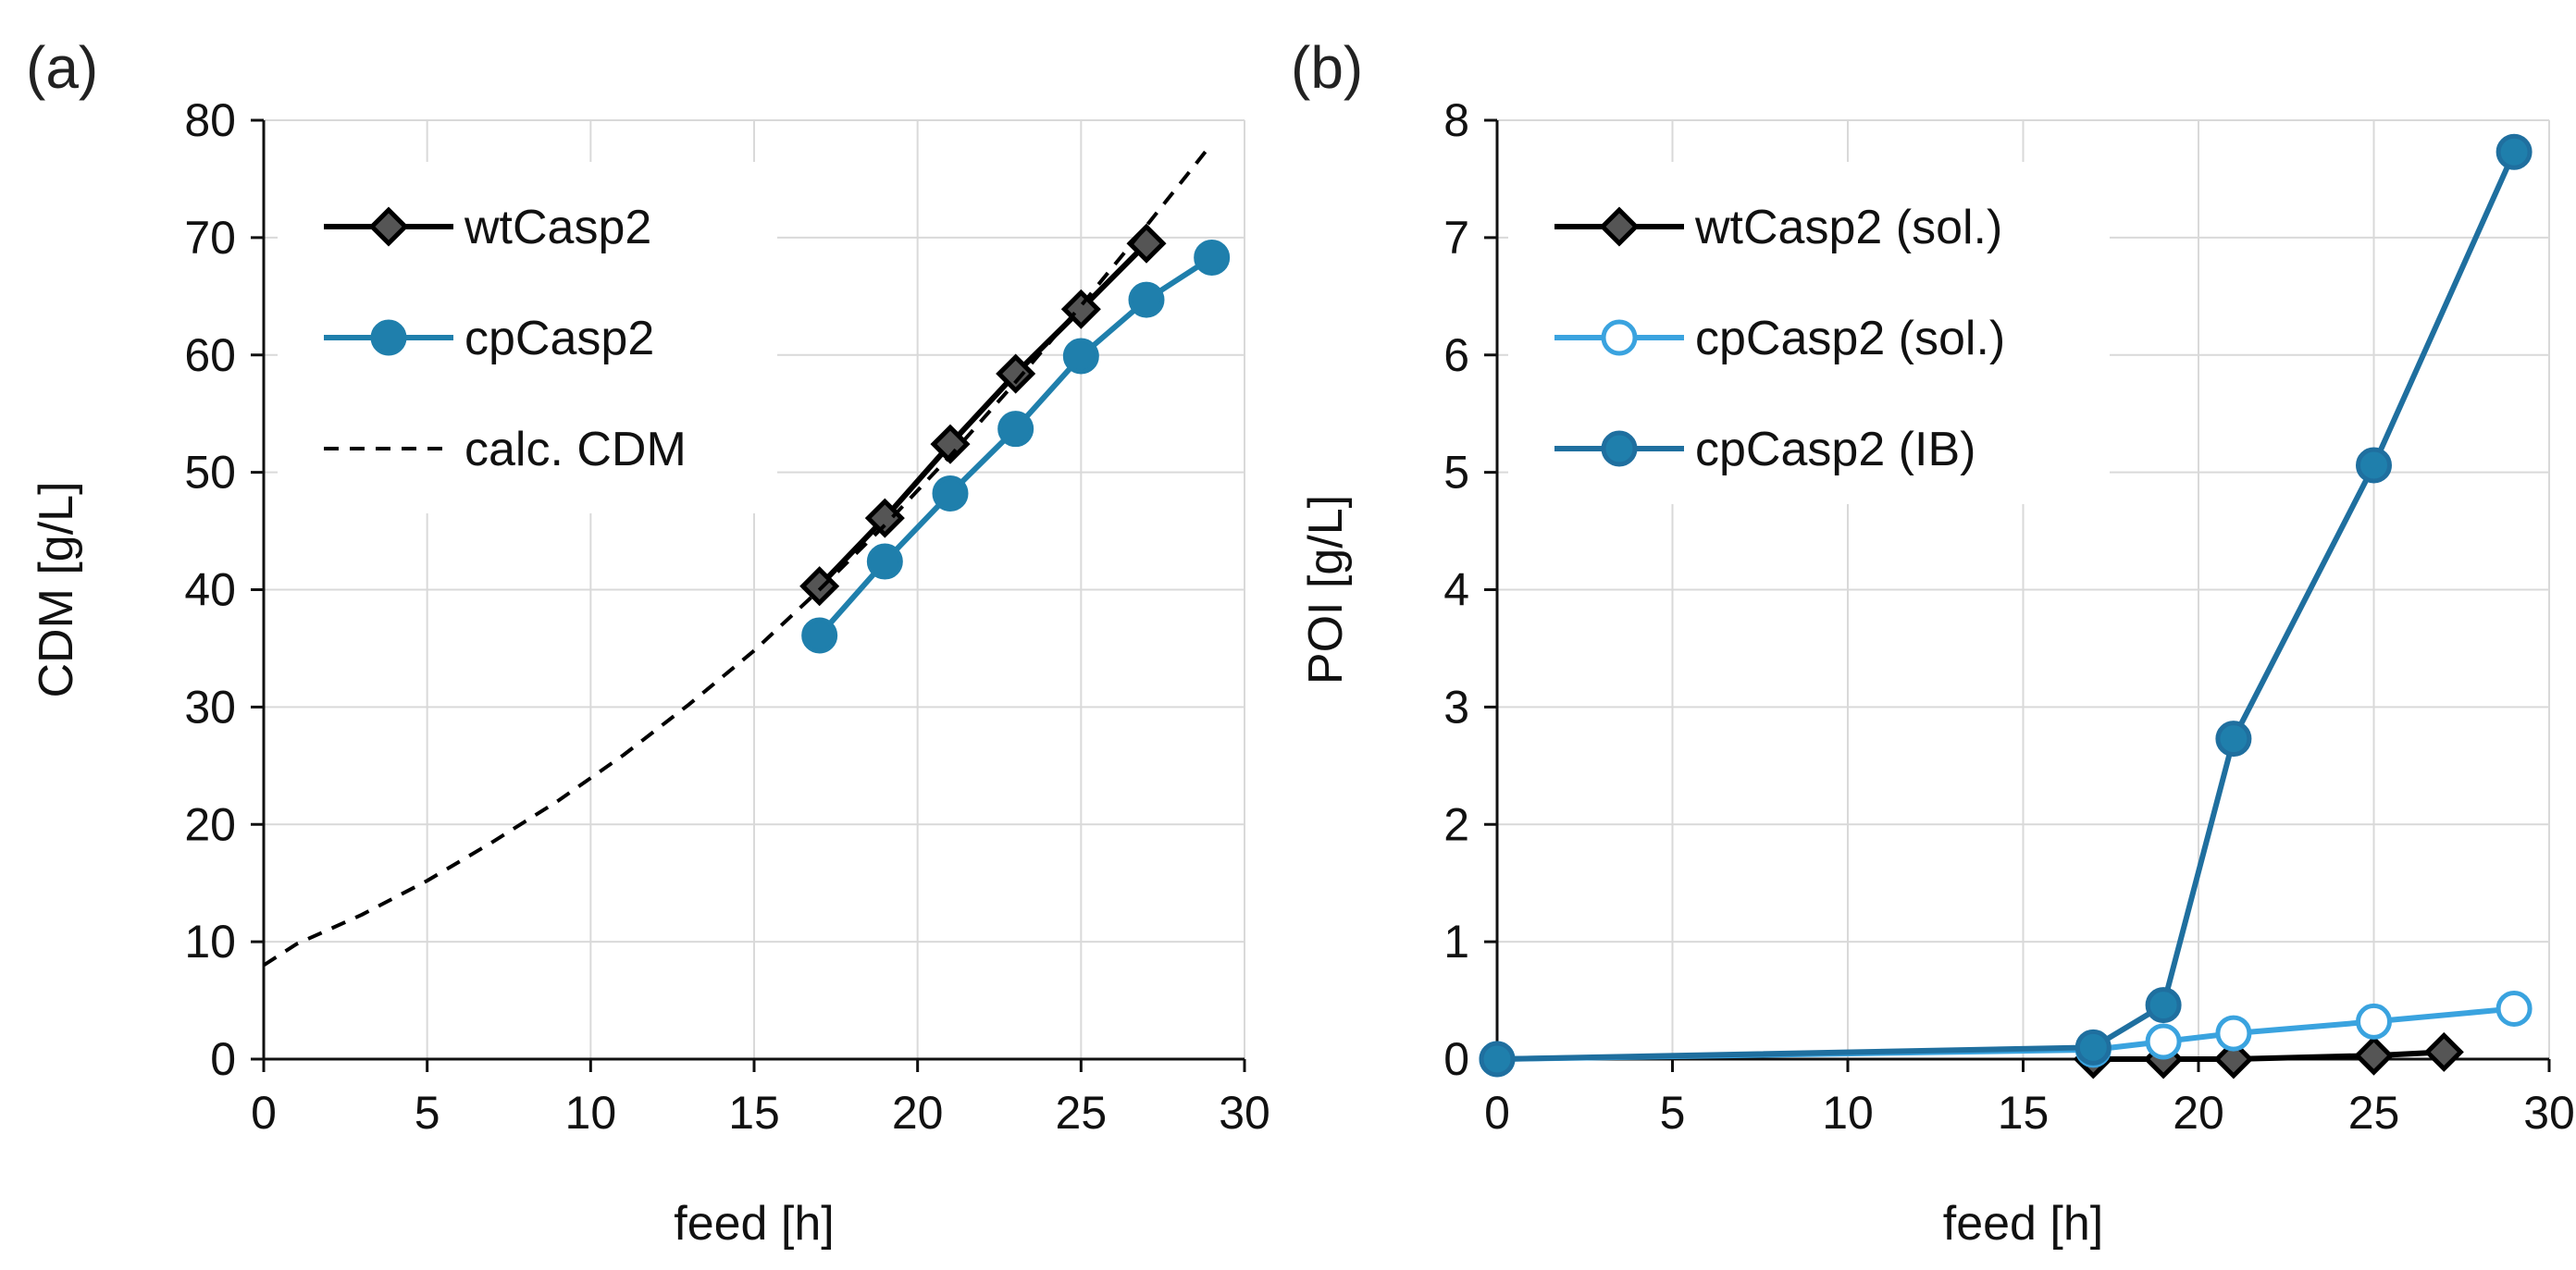 Image resolution: width=2576 pixels, height=1270 pixels. I want to click on y-tick-label: 8, so click(1456, 120).